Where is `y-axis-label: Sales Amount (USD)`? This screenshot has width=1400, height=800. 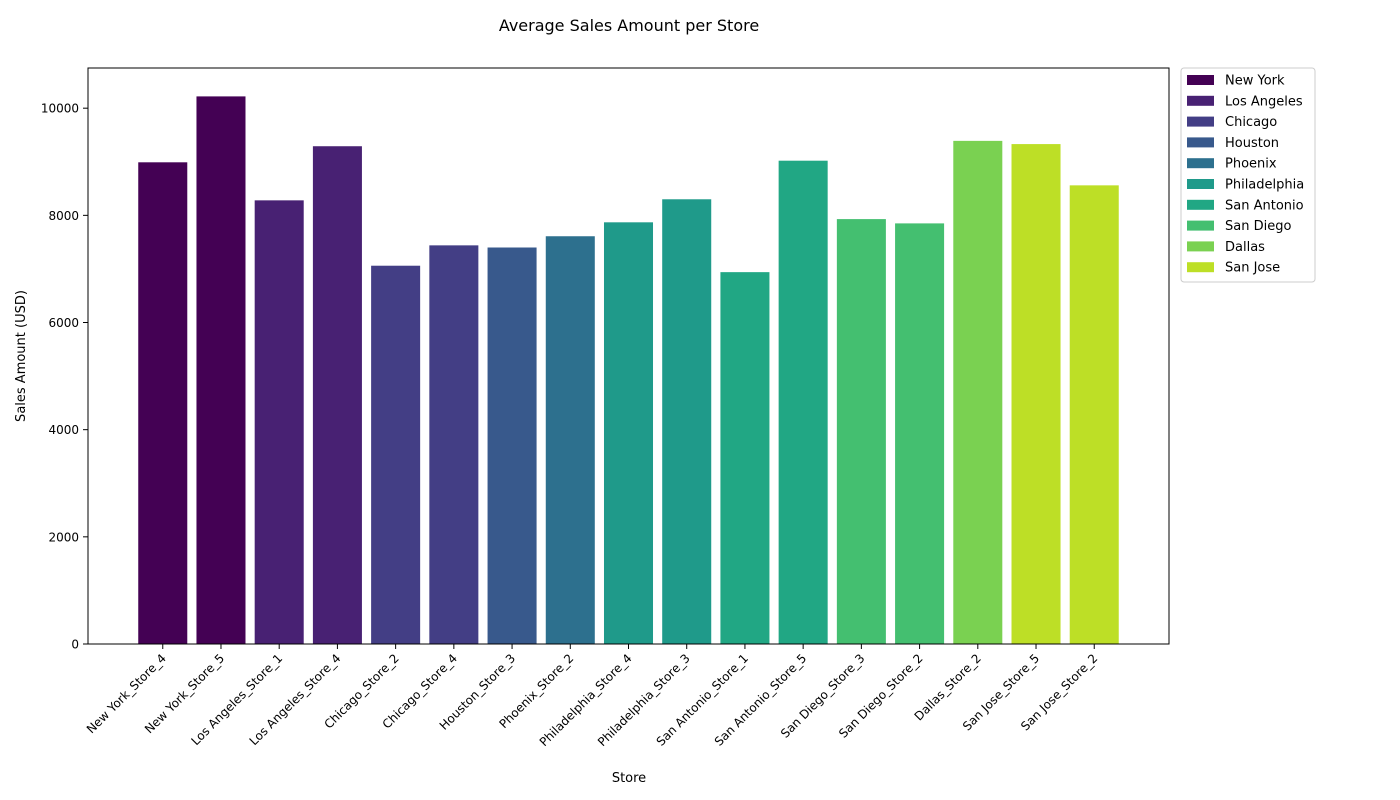 y-axis-label: Sales Amount (USD) is located at coordinates (21, 356).